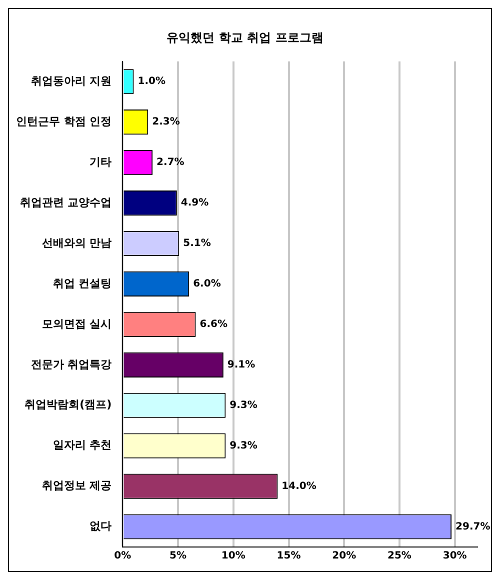 Image resolution: width=500 pixels, height=580 pixels. I want to click on data-label: 6.6%, so click(214, 324).